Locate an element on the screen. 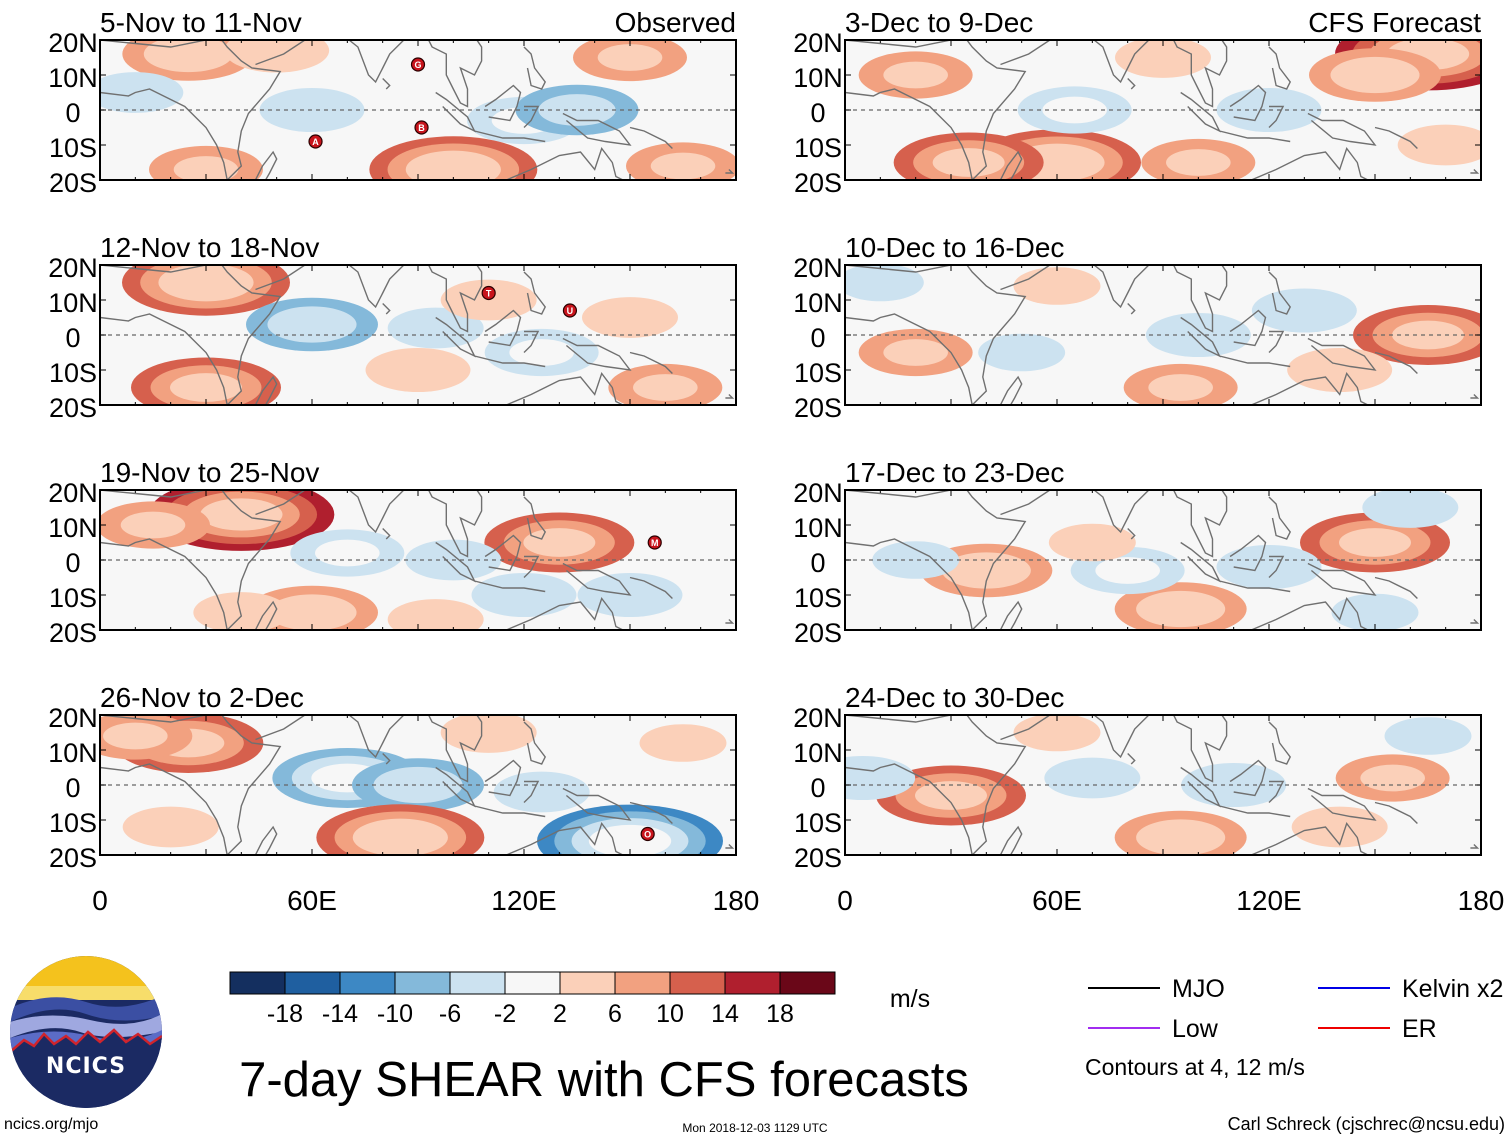  panel-observed-3: M 20N 10N 0 10S 20S 19-Nov to 25-Nov is located at coordinates (392, 552).